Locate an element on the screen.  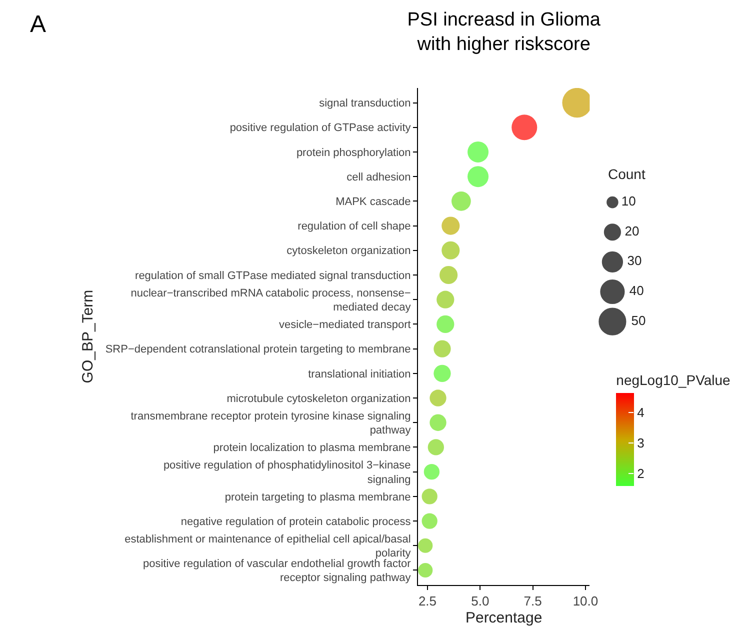
x-tick-label: 10.0 is located at coordinates (585, 601).